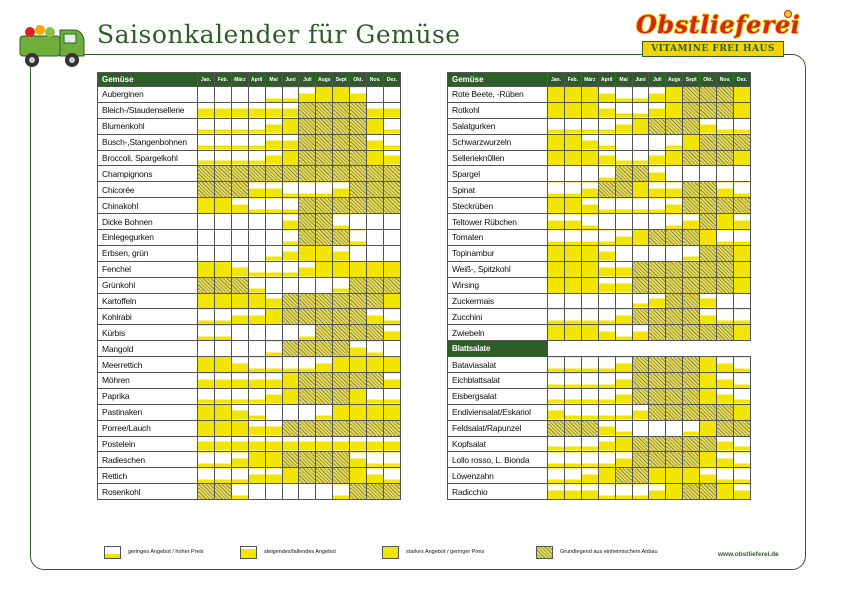 Image resolution: width=842 pixels, height=595 pixels. I want to click on month-header: Feb., so click(222, 79).